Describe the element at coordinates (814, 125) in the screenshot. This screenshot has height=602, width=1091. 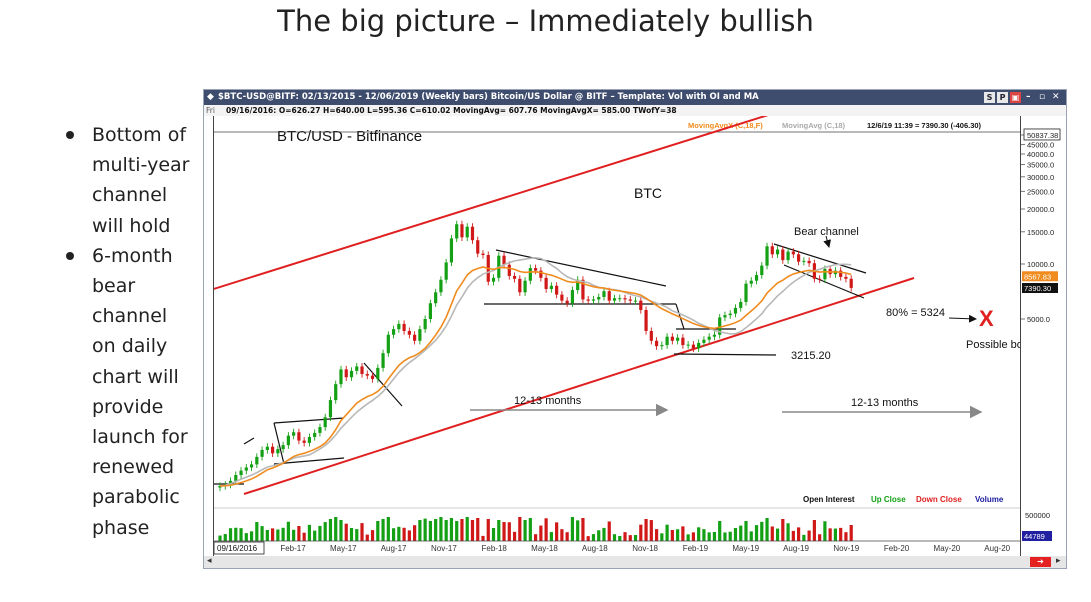
I see `ma-legend-simple: MovingAvg (C,18)` at that location.